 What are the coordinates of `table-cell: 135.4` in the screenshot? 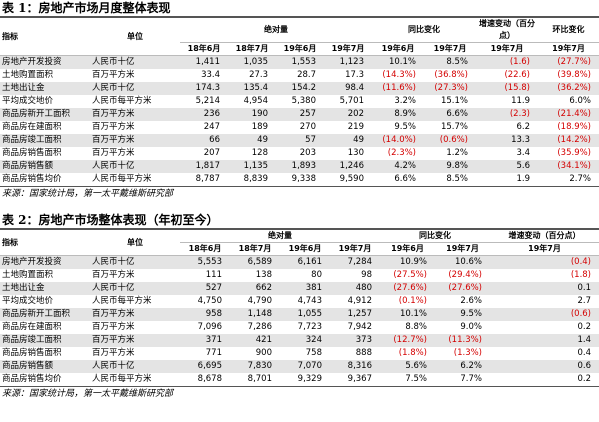 It's located at (255, 88).